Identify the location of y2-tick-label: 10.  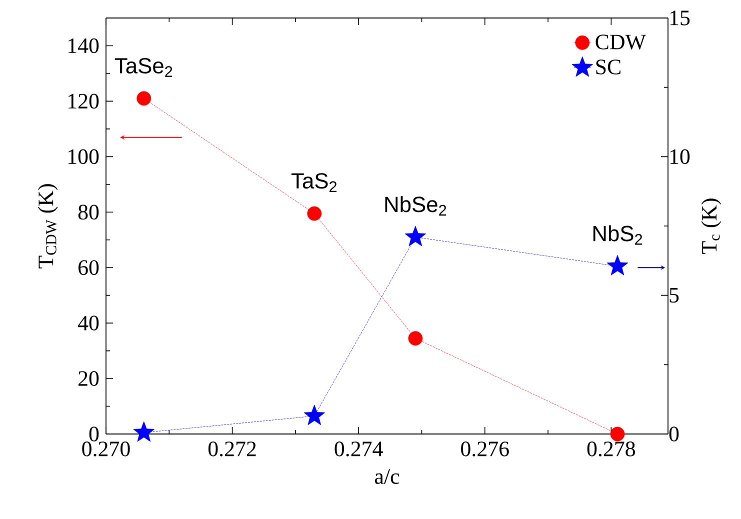
(680, 156).